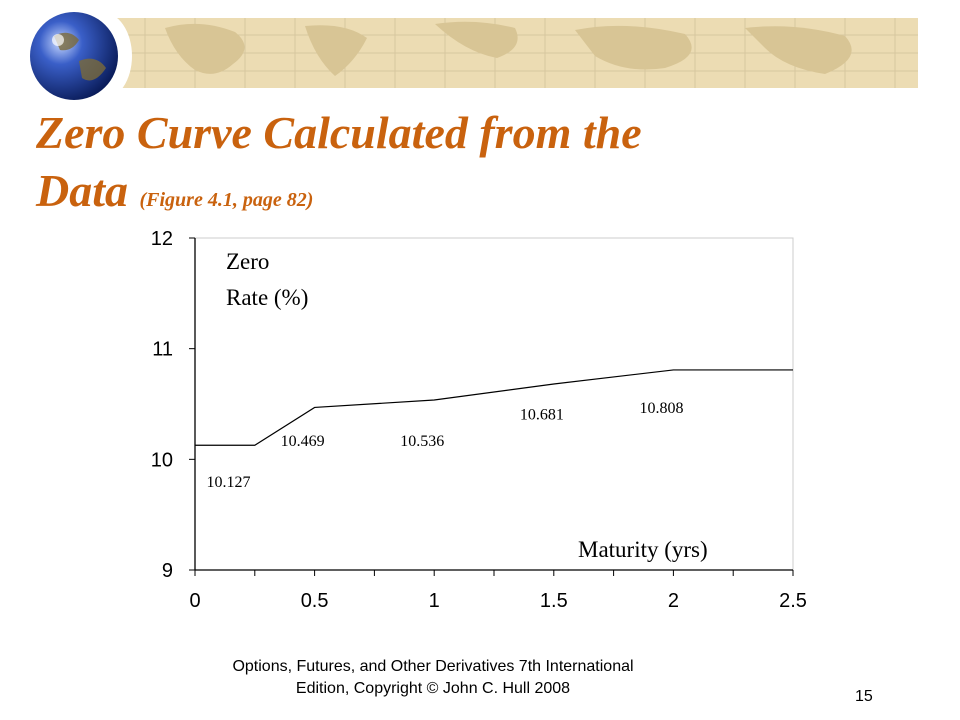 The height and width of the screenshot is (720, 960). Describe the element at coordinates (433, 688) in the screenshot. I see `footer-line-2: Edition, Copyright © John C. Hull 2008` at that location.